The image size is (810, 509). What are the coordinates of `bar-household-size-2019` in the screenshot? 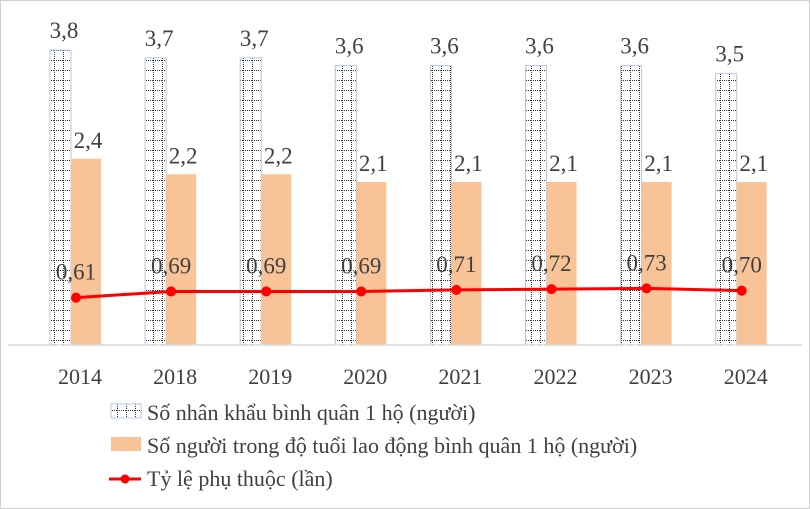 It's located at (250, 201).